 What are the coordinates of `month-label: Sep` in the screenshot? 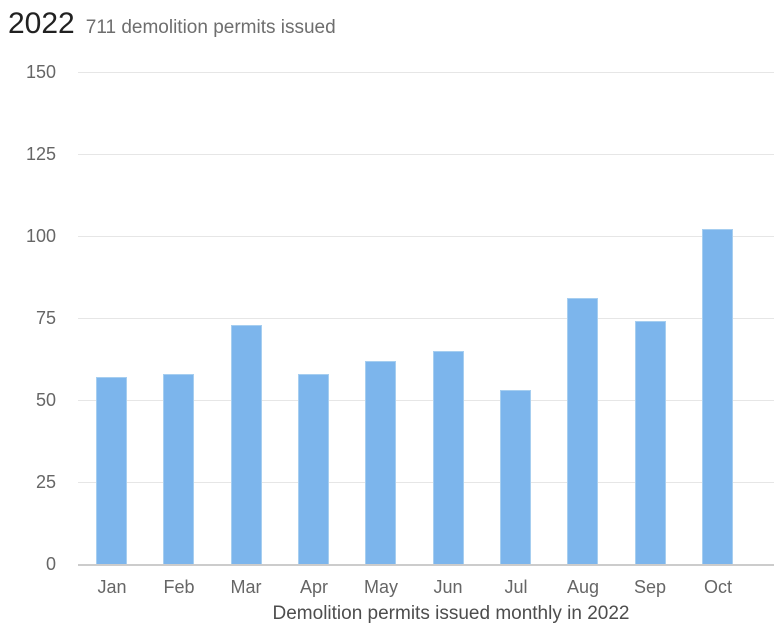 It's located at (650, 587).